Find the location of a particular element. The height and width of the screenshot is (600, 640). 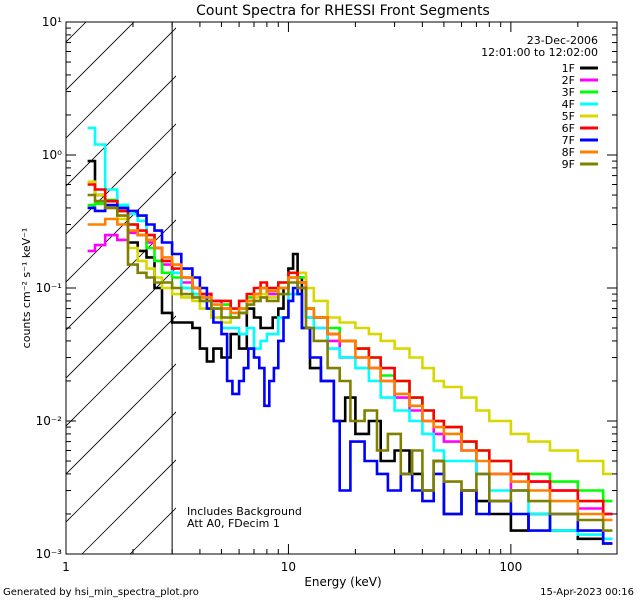

legend-label-4f: 4F is located at coordinates (568, 104).